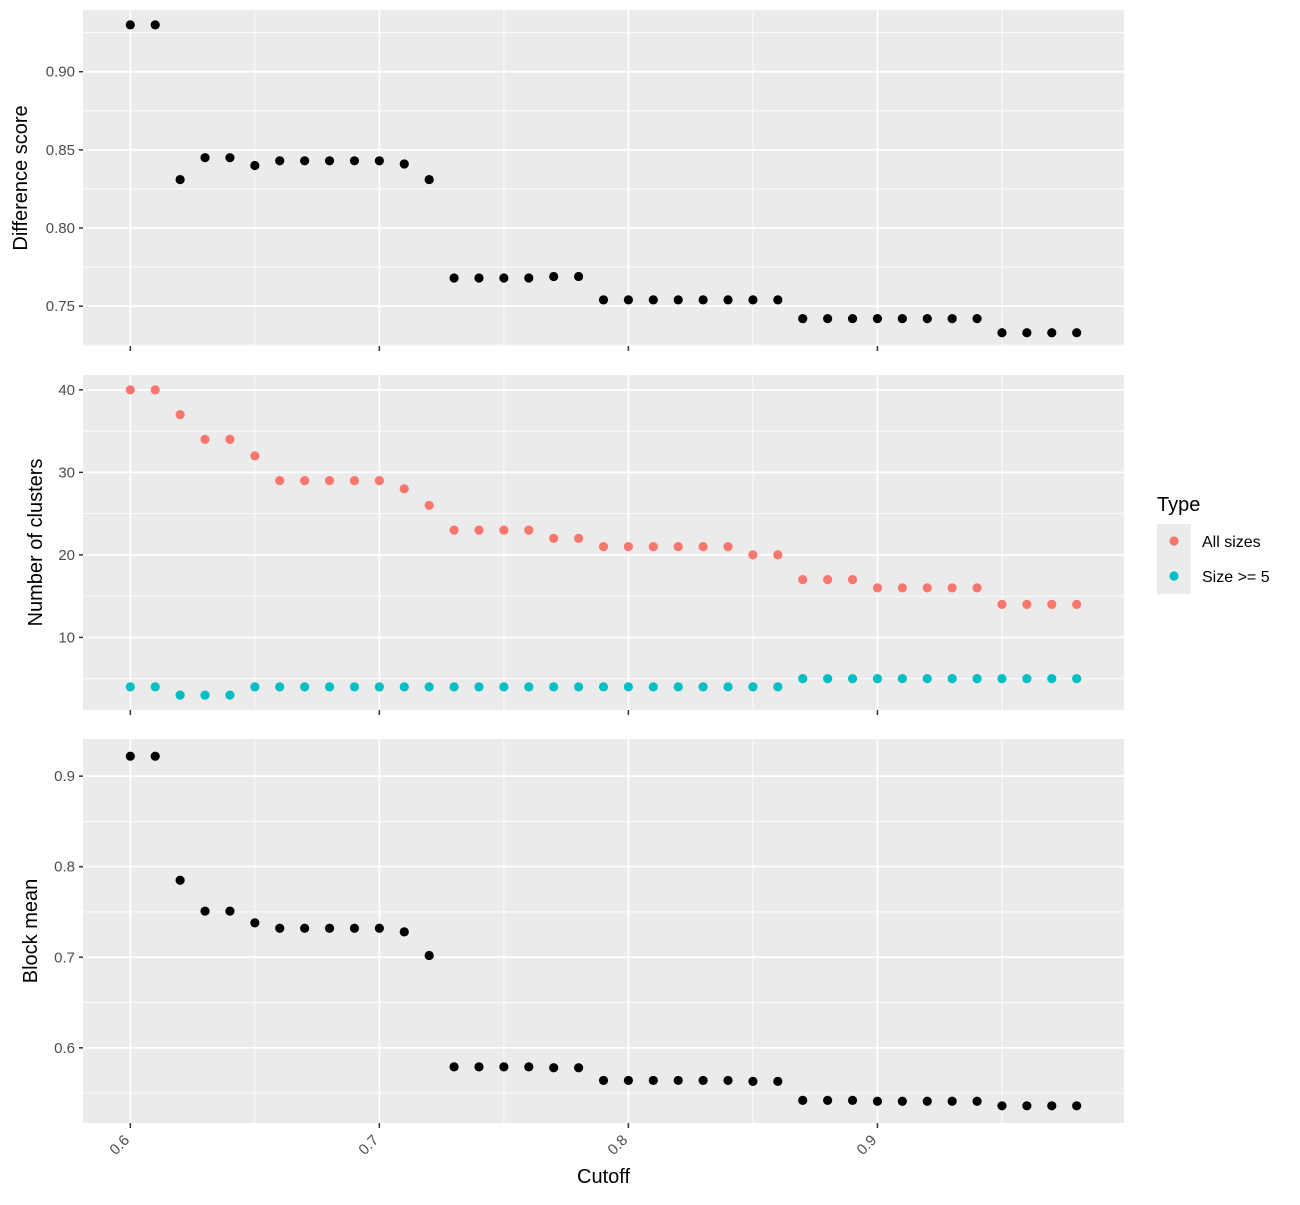  What do you see at coordinates (867, 1145) in the screenshot?
I see `x-tick-label: 0.9` at bounding box center [867, 1145].